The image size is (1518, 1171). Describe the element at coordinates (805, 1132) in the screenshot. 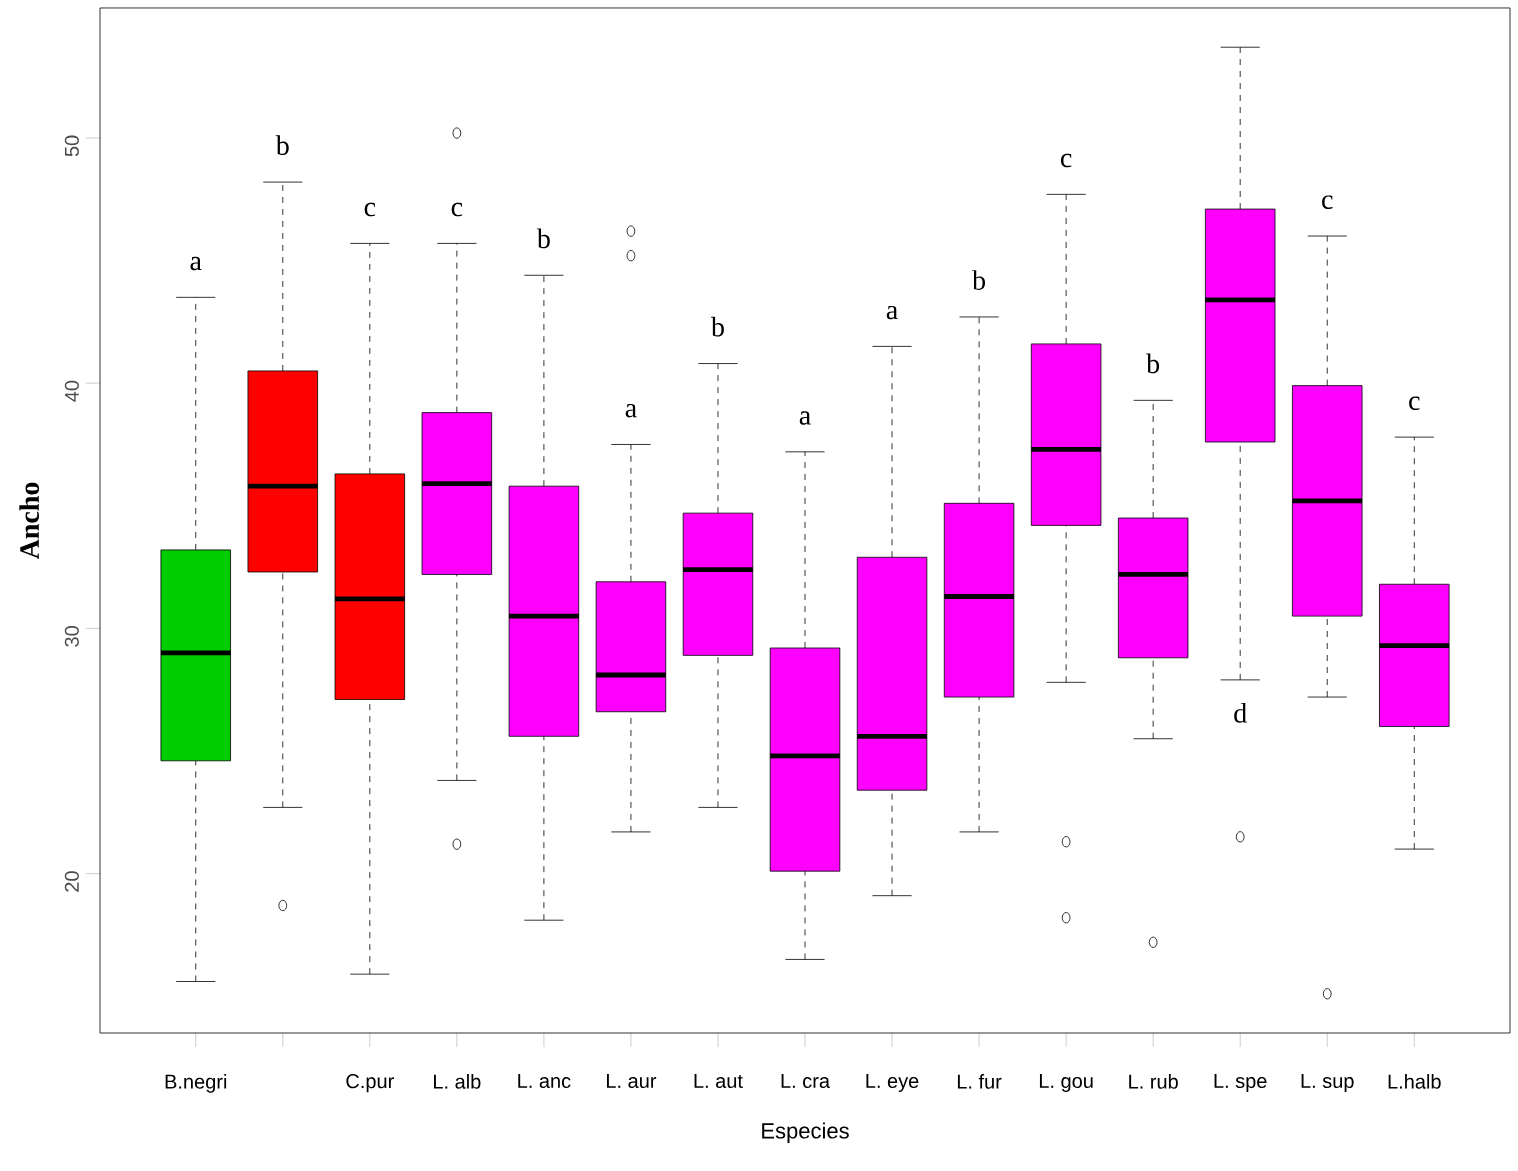

I see `x-axis-title: Especies` at that location.